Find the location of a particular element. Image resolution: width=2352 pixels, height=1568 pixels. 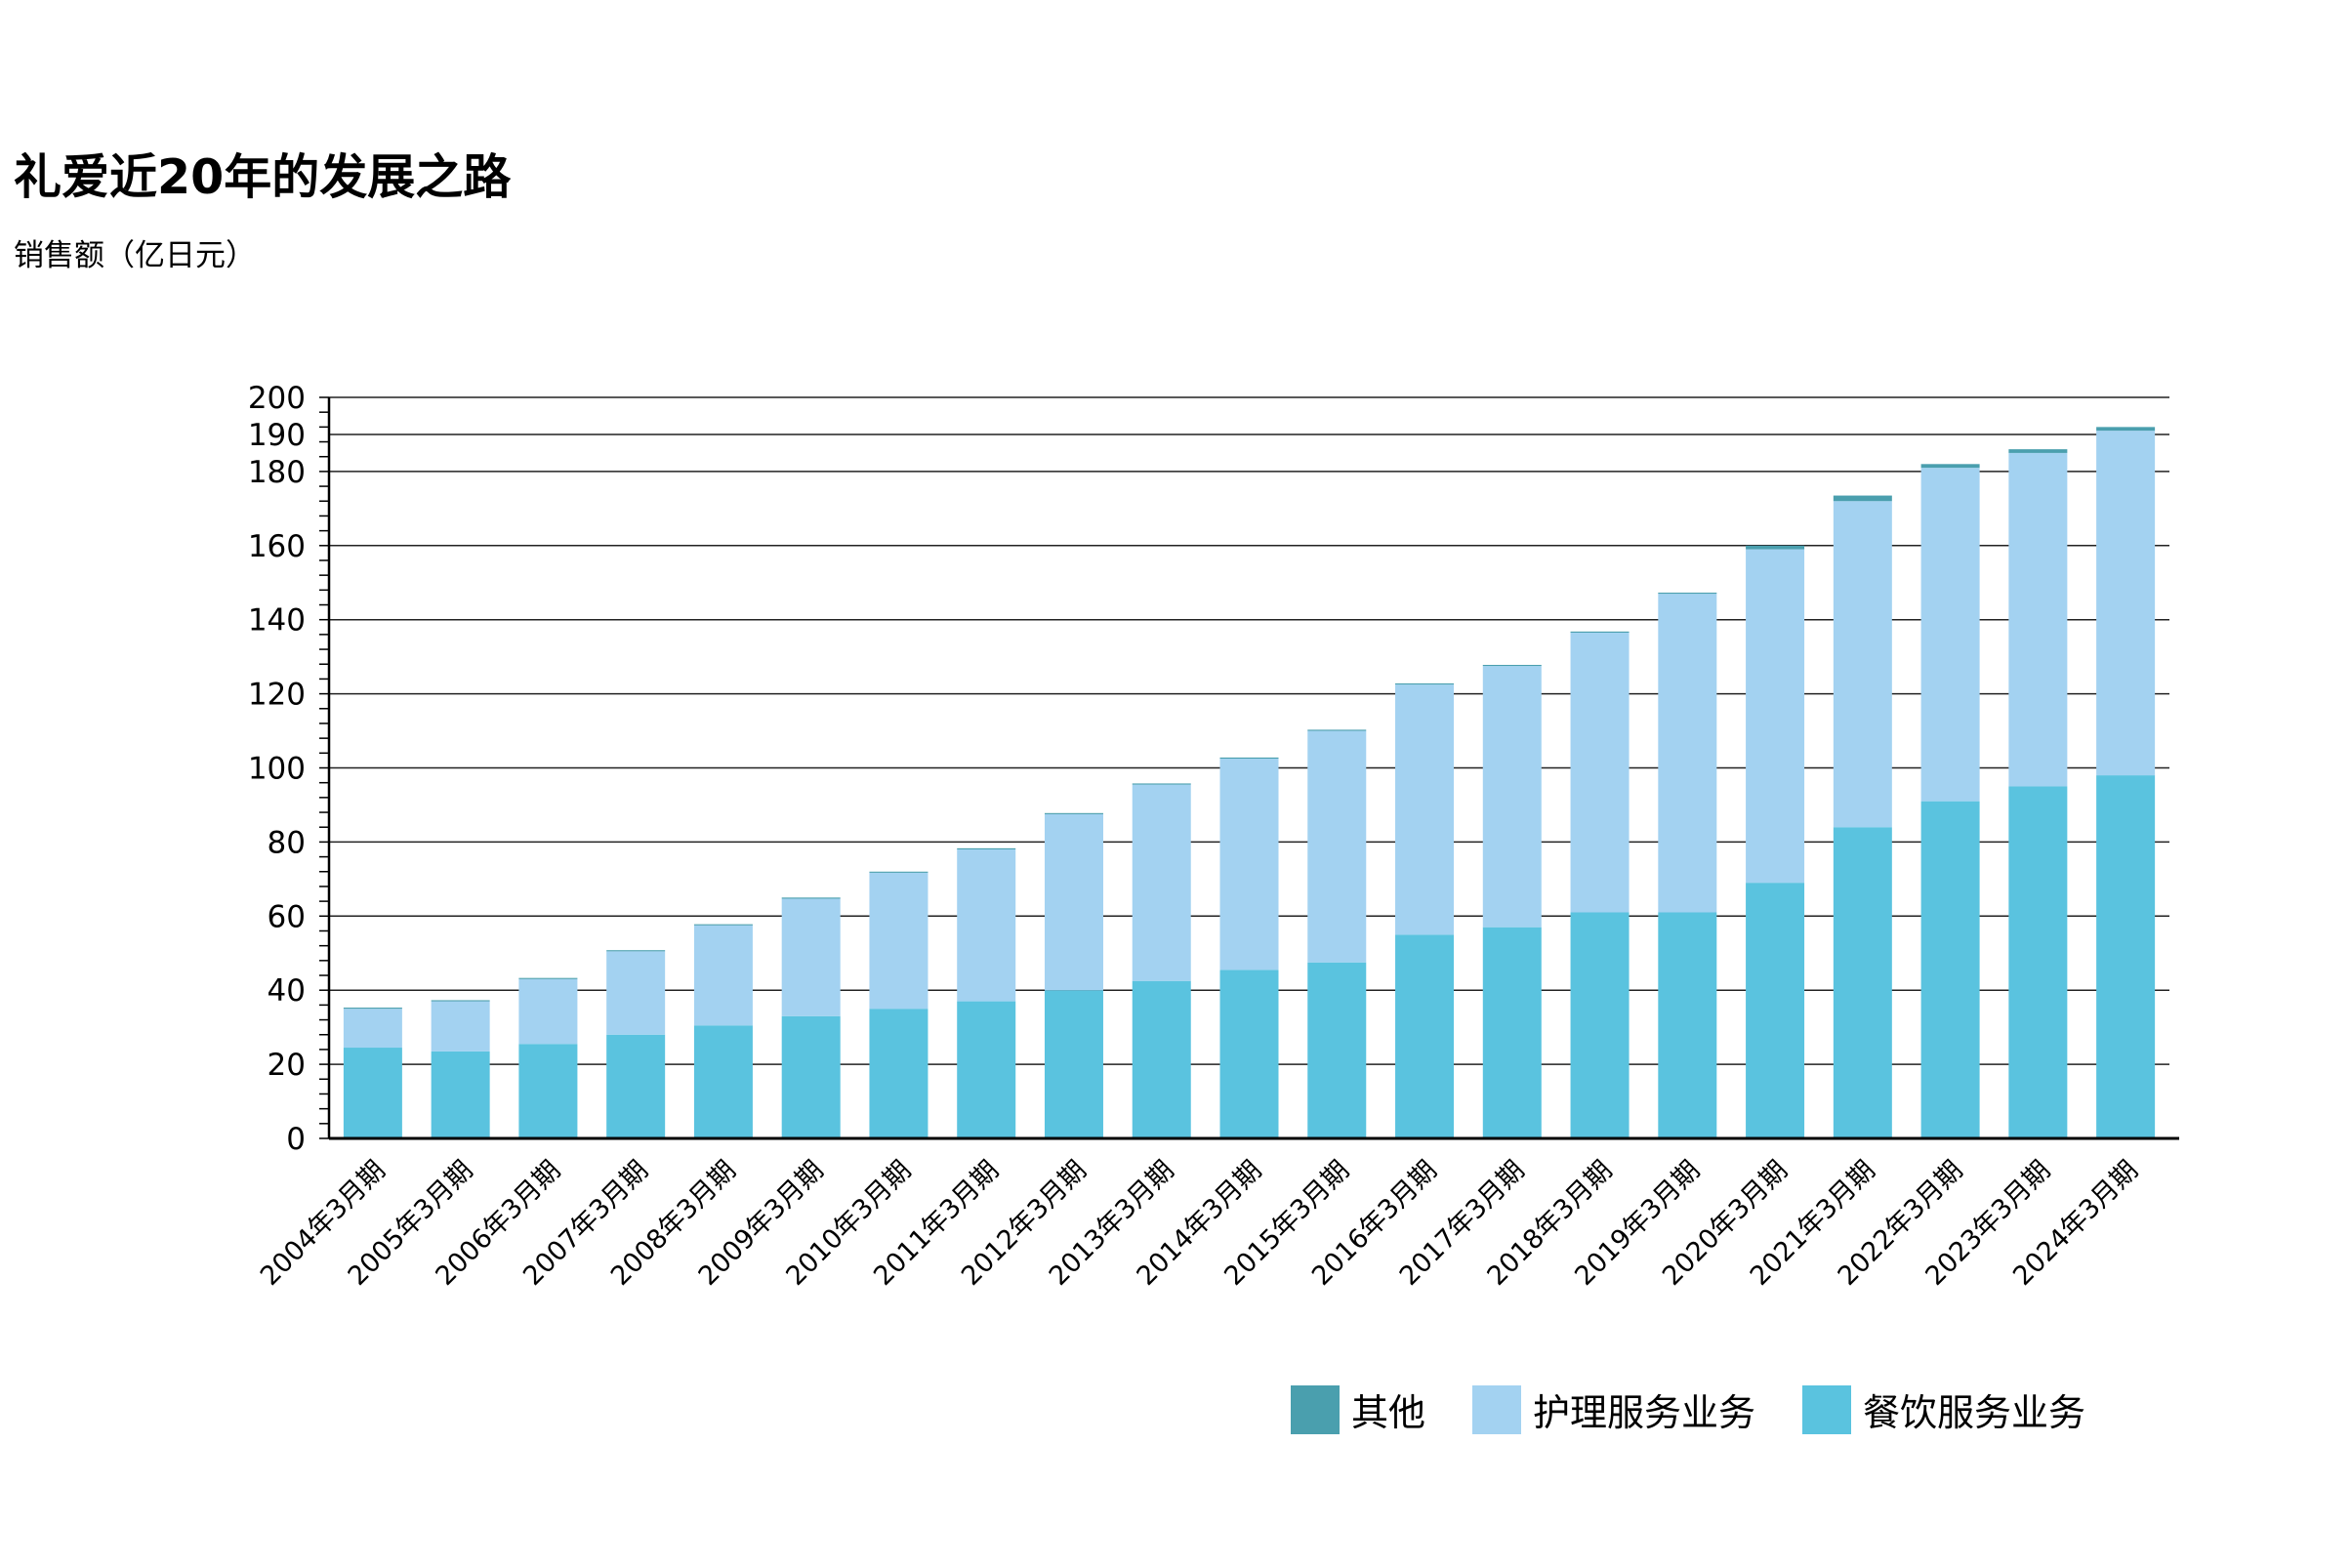

y-tick-label: 120 is located at coordinates (277, 695).